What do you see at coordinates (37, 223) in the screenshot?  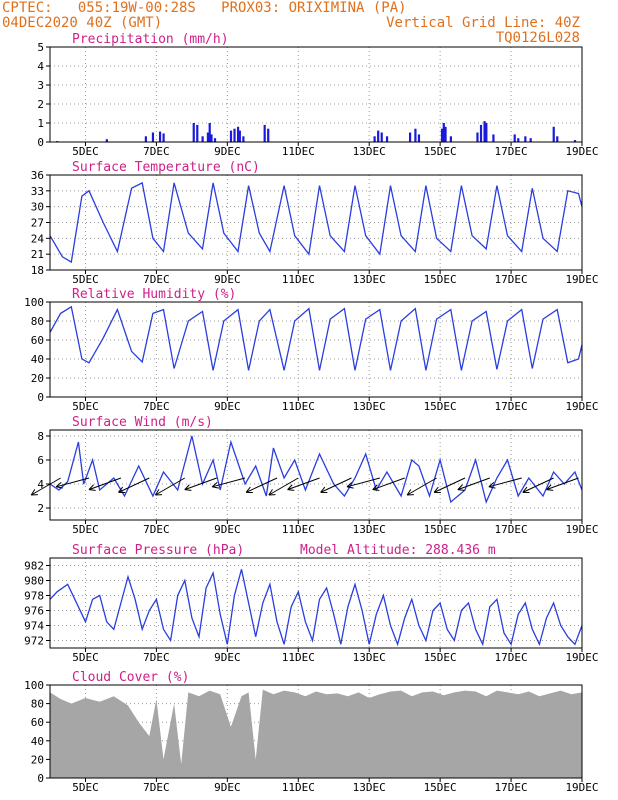 I see `y-tick-label: 27` at bounding box center [37, 223].